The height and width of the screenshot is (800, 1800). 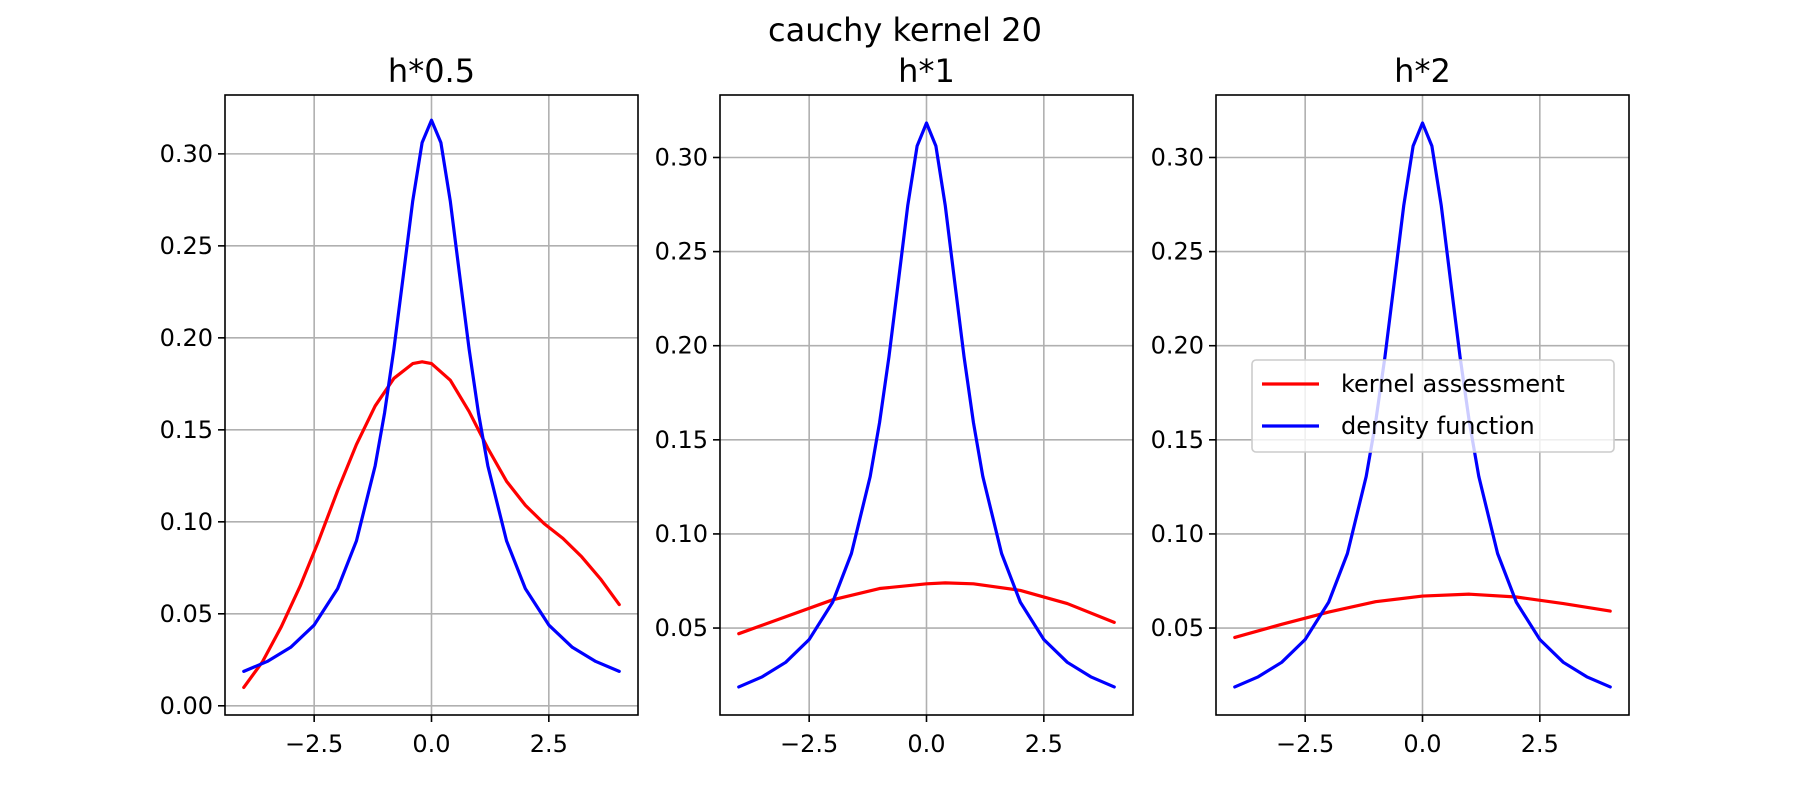 I want to click on legend: kernel assessment density function, so click(x=1433, y=406).